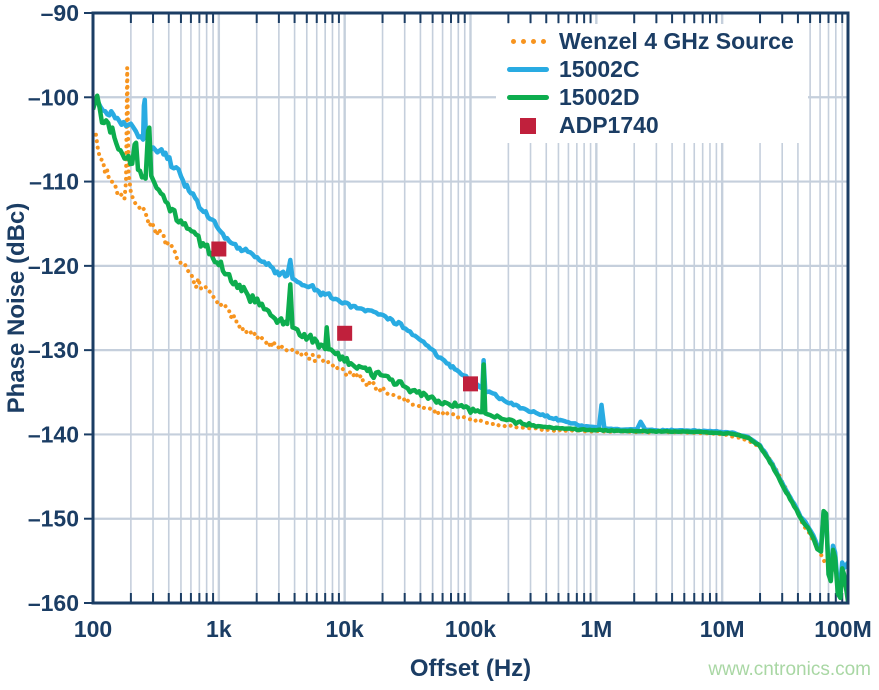 This screenshot has height=690, width=879. What do you see at coordinates (528, 41) in the screenshot?
I see `dotted-line-swatch-icon` at bounding box center [528, 41].